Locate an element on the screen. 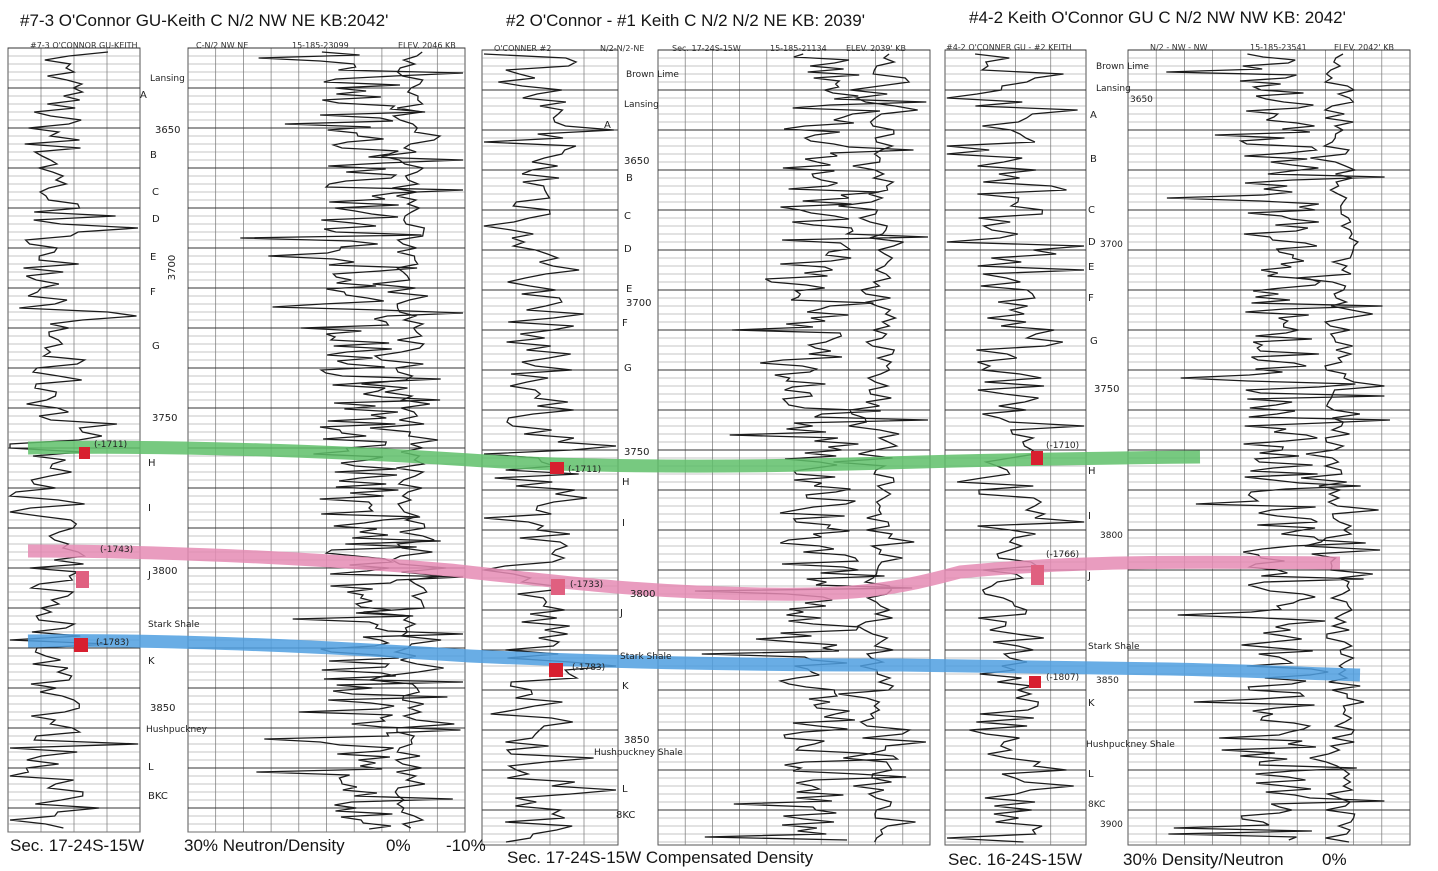  correlation-band-blue is located at coordinates (694, 658).